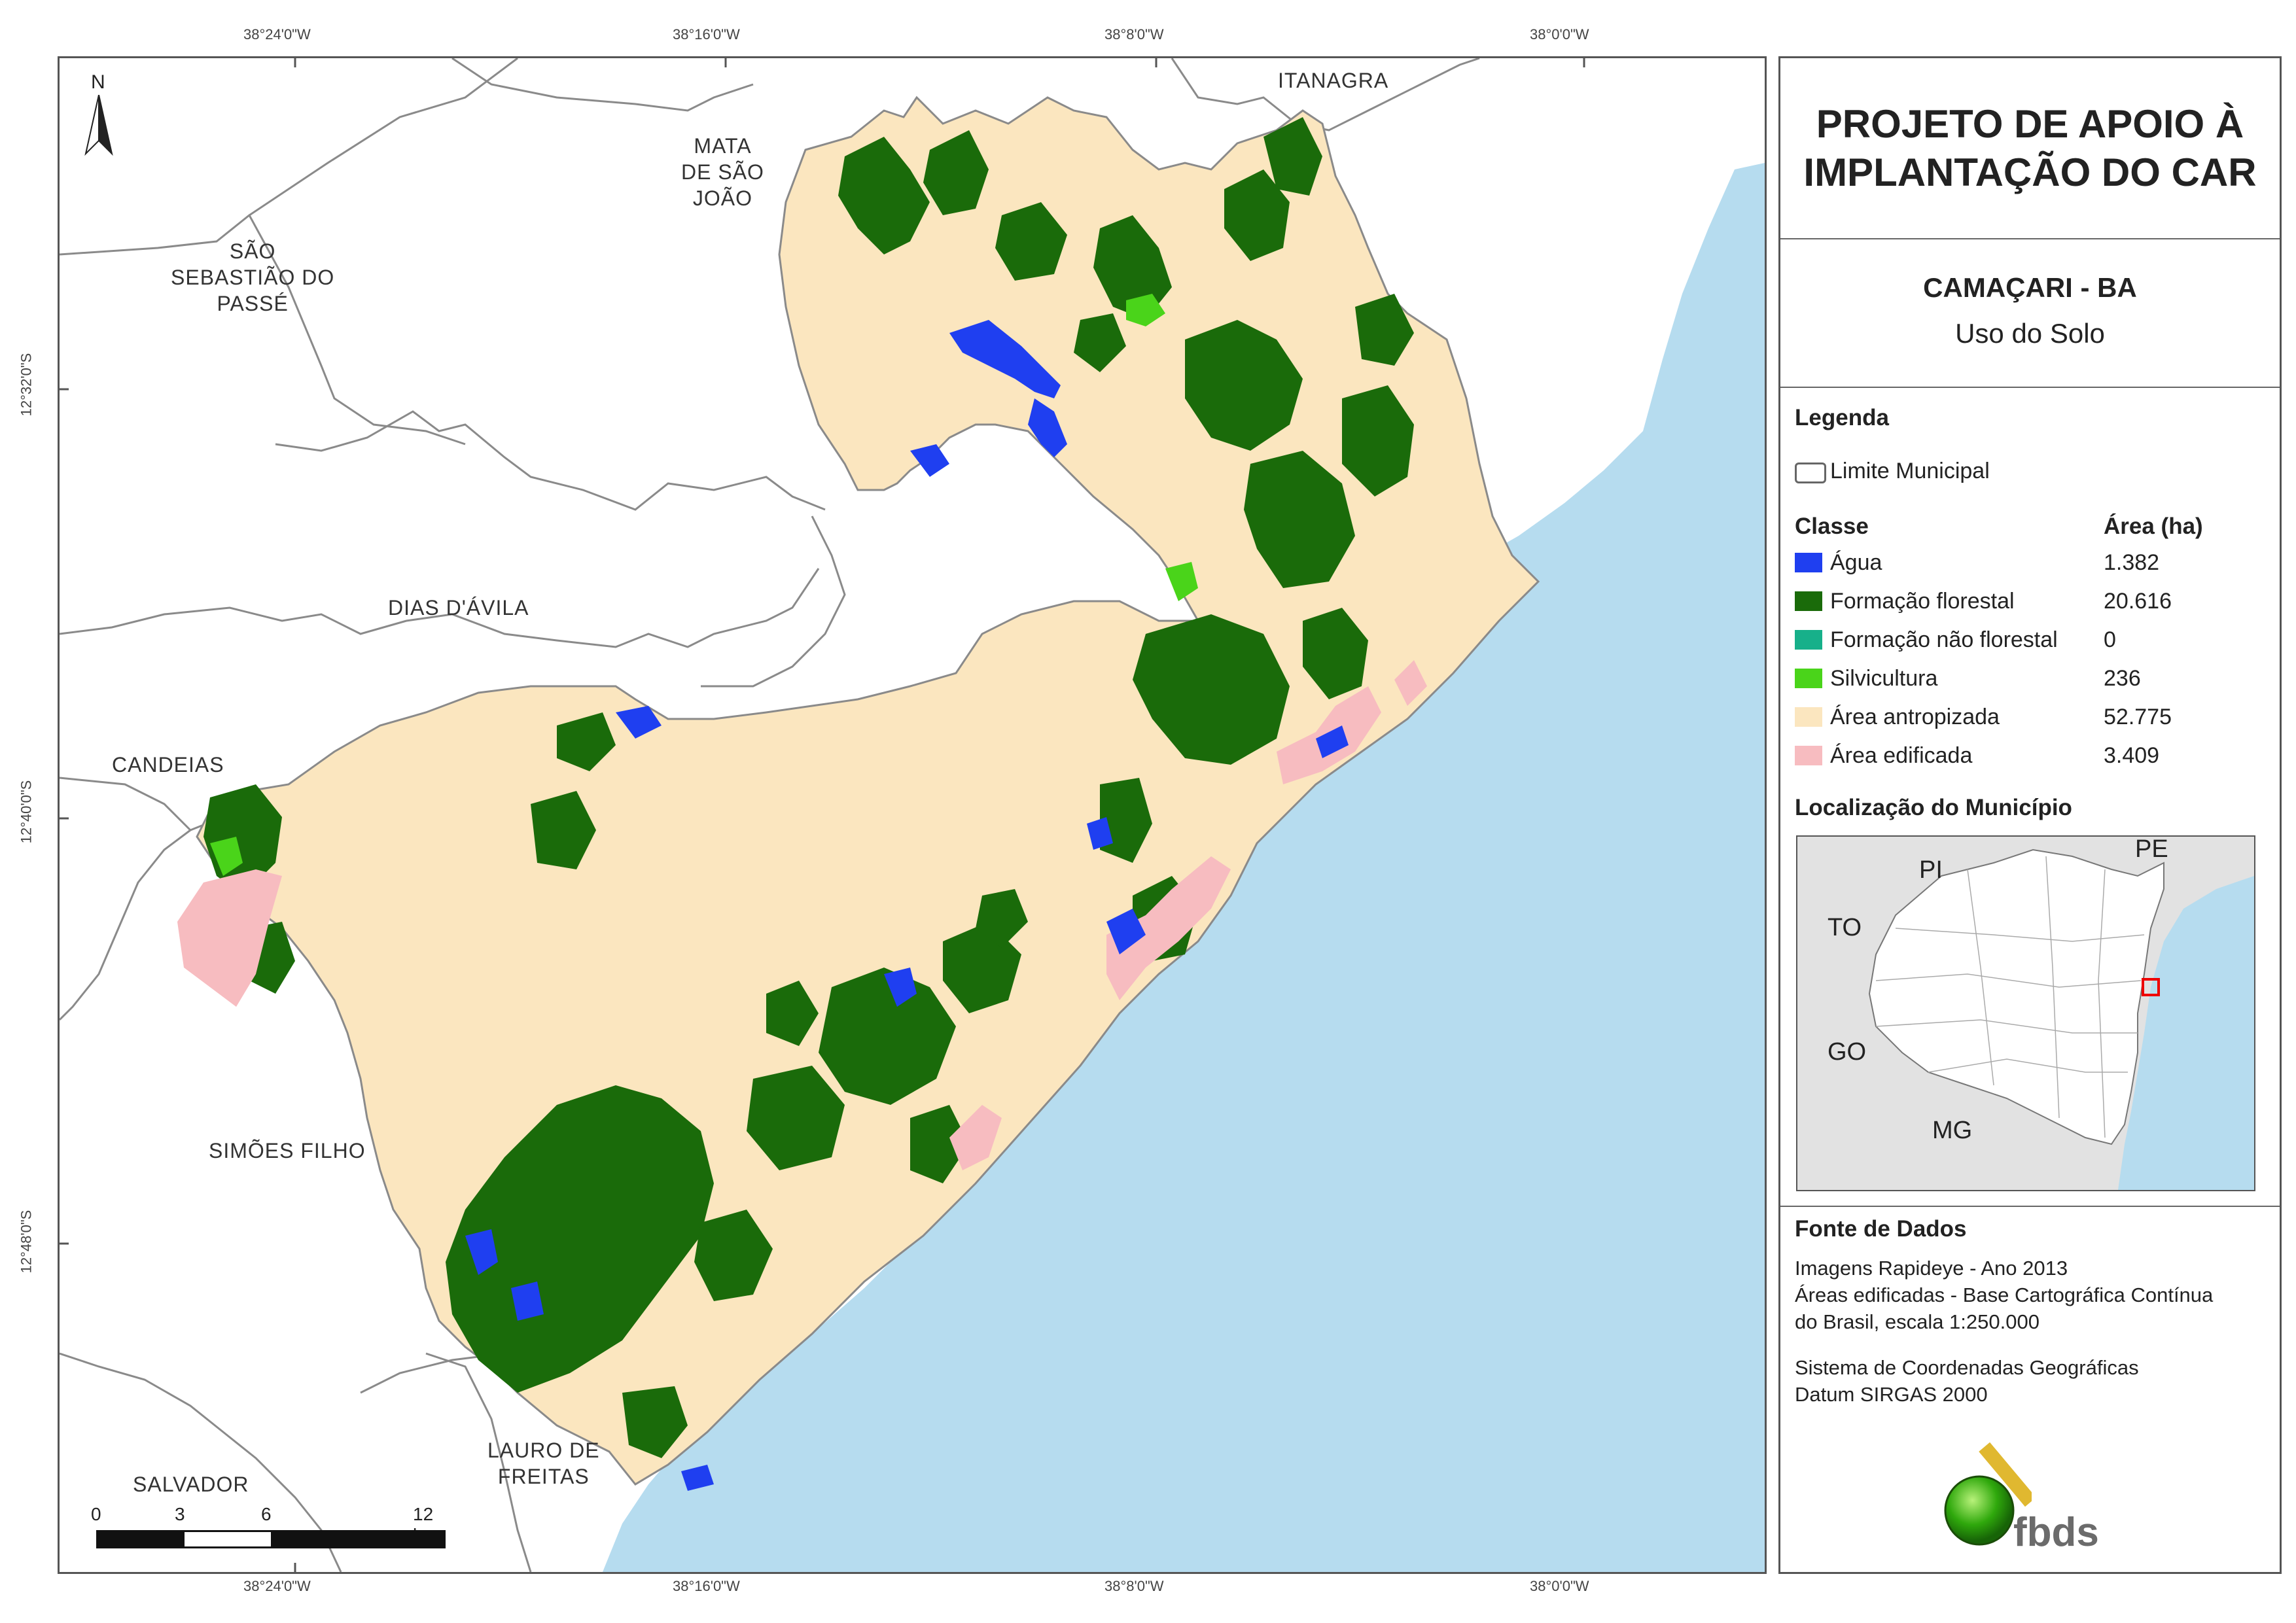 Image resolution: width=2296 pixels, height=1623 pixels. Describe the element at coordinates (26, 385) in the screenshot. I see `grid-label-left-1: 12°32'0"S` at that location.